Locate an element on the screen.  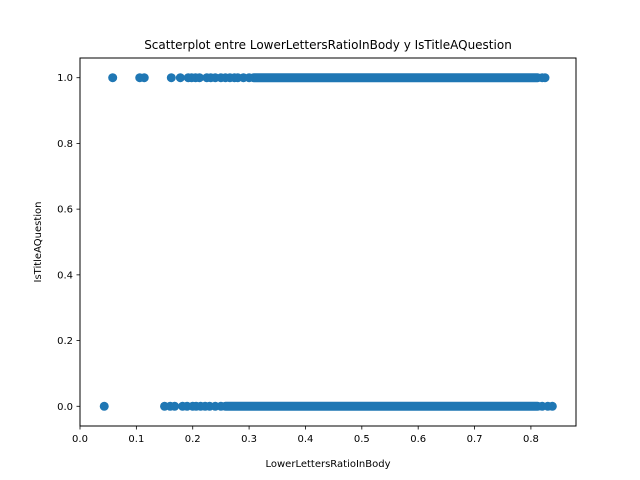
y-tick-label: 0.0 is located at coordinates (65, 407).